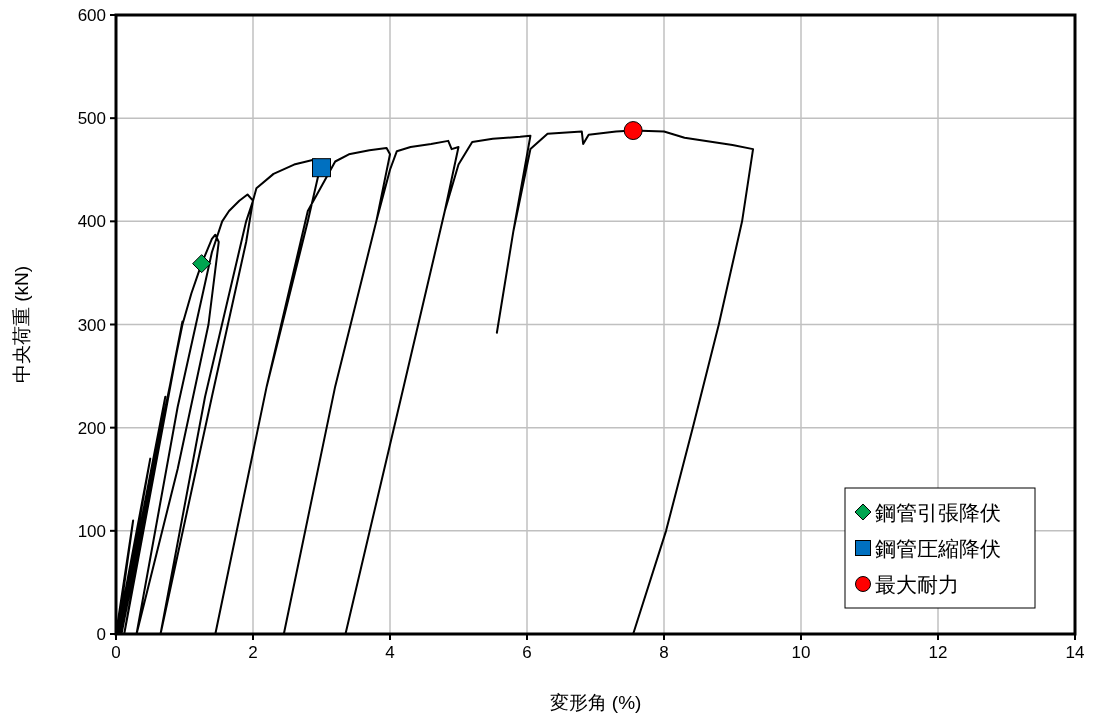 This screenshot has height=715, width=1095. I want to click on x-tick-label: 6, so click(527, 652).